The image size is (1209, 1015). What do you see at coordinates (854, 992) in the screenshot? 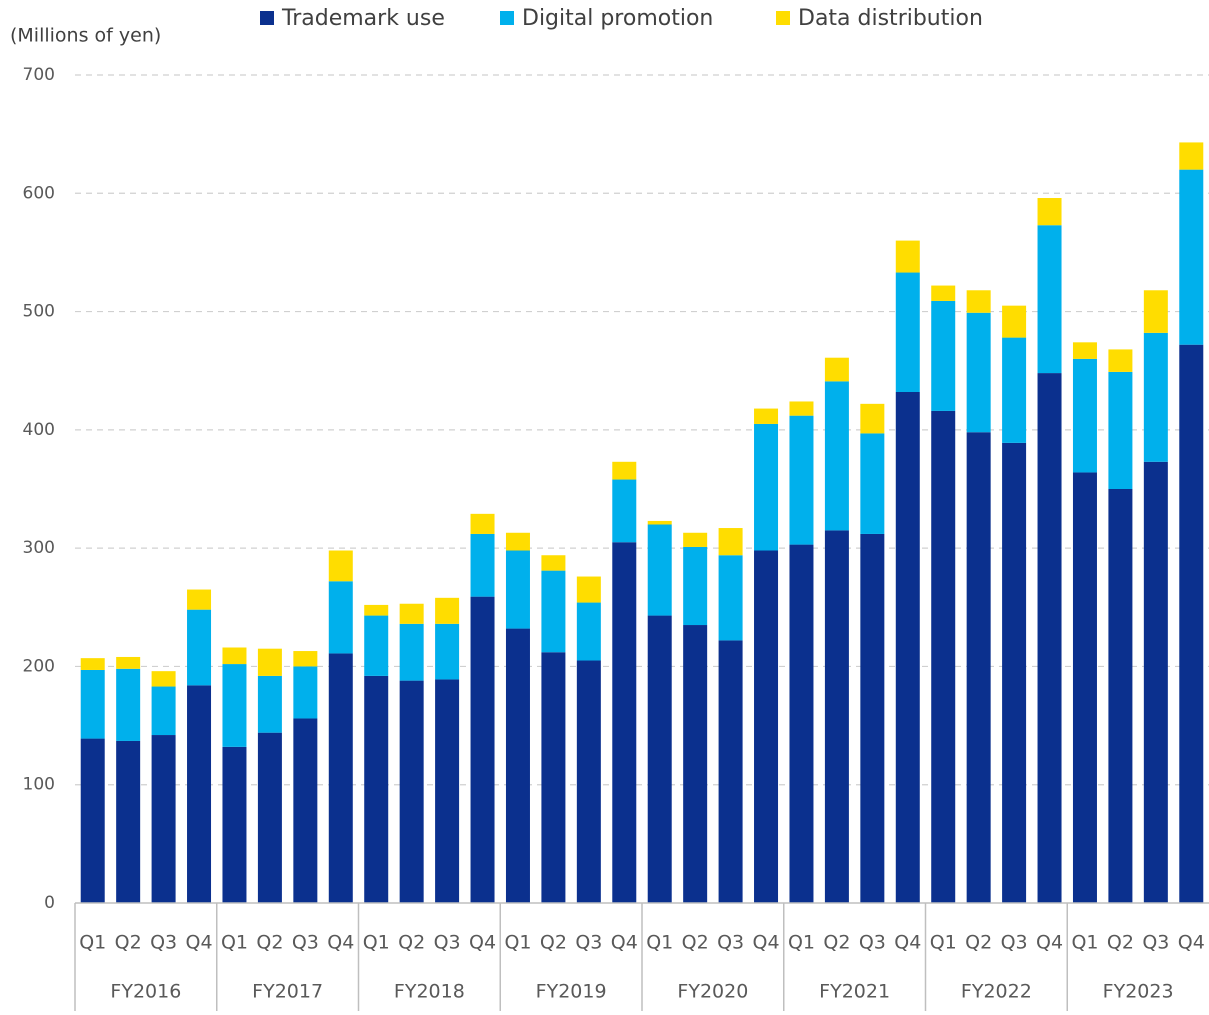
I see `group-label: FY2021` at bounding box center [854, 992].